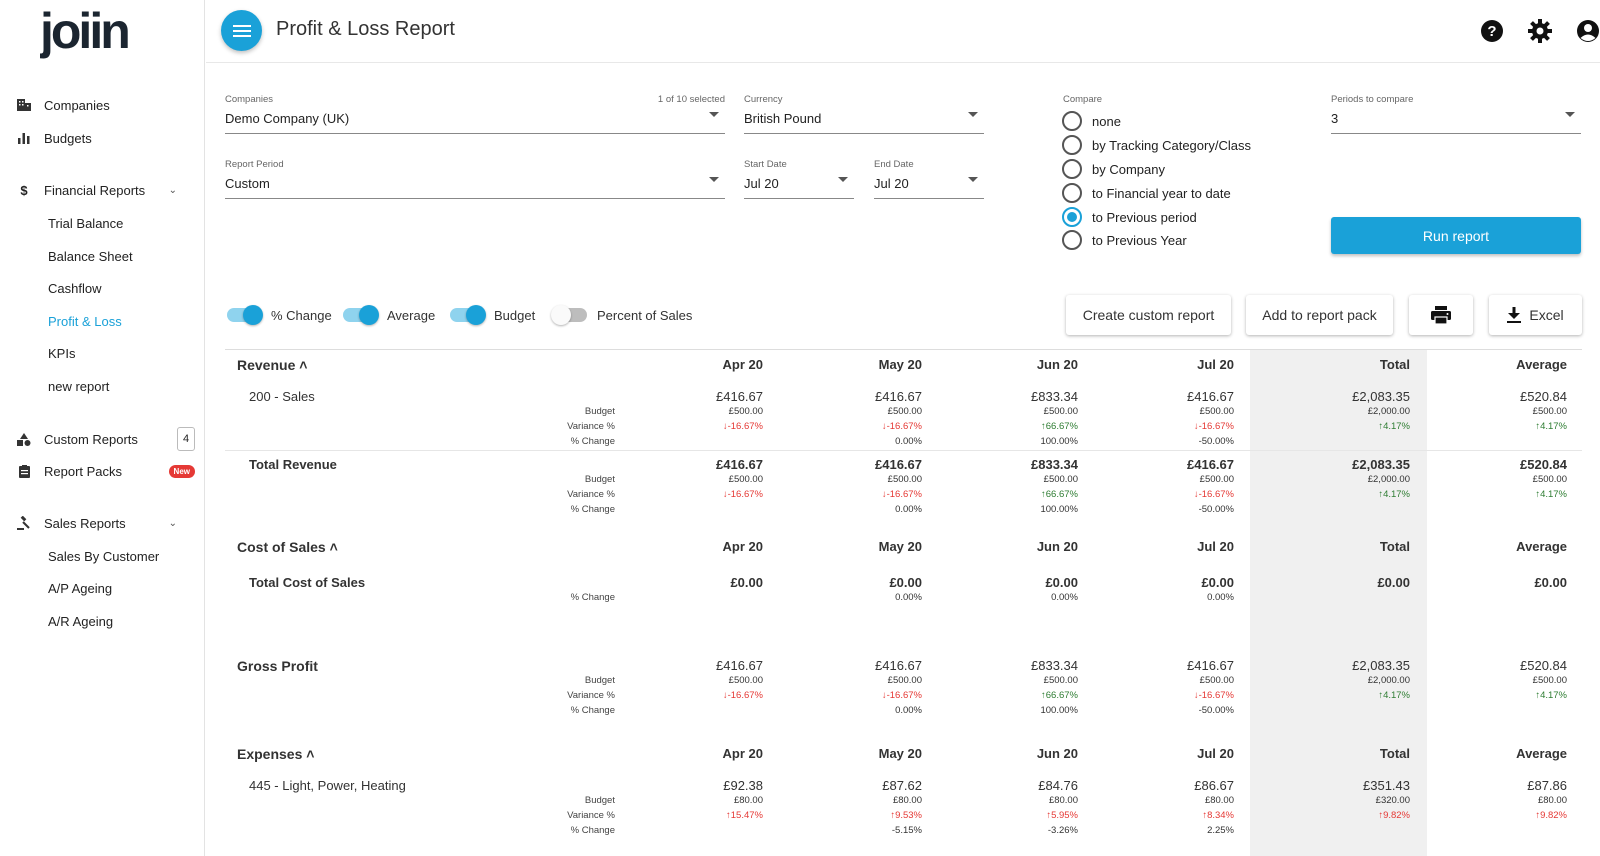  I want to click on toggle-percent-of-sales: Percent of Sales, so click(622, 315).